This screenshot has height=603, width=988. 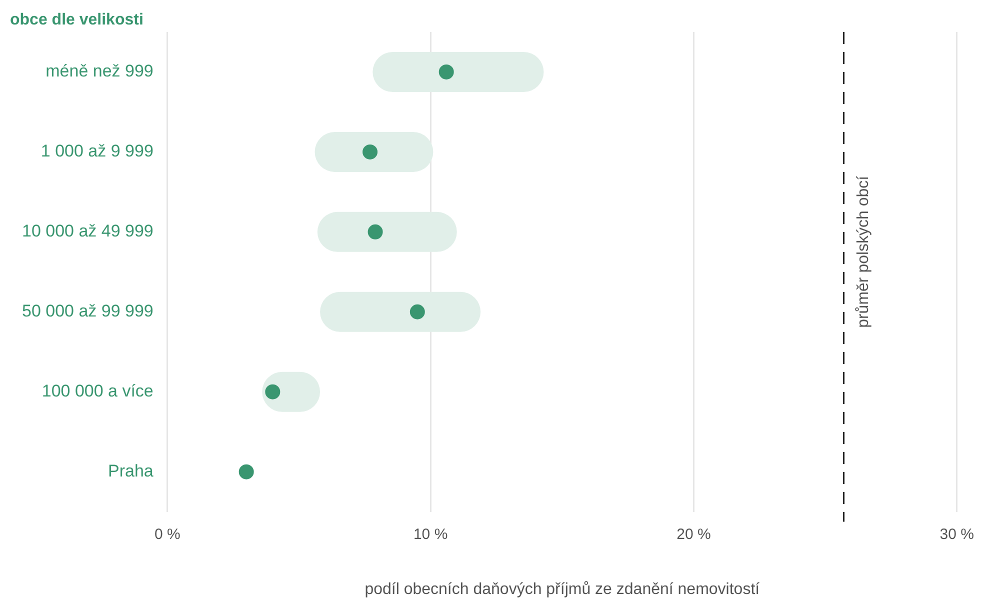 I want to click on x-tick-label: 30 %, so click(x=957, y=534).